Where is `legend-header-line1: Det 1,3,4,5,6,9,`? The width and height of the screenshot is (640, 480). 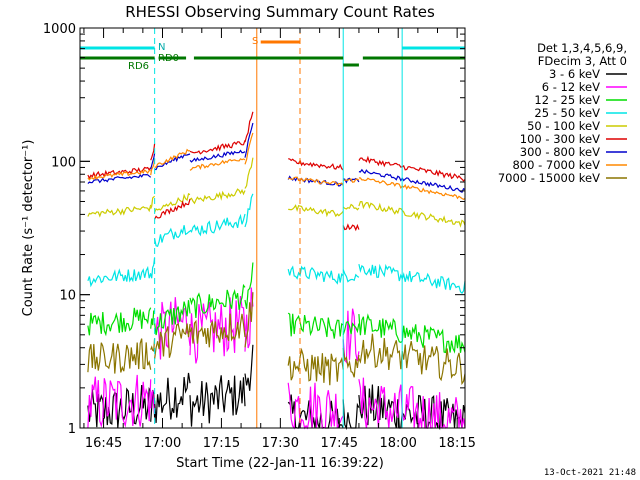
legend-header-line1: Det 1,3,4,5,6,9, is located at coordinates (582, 48).